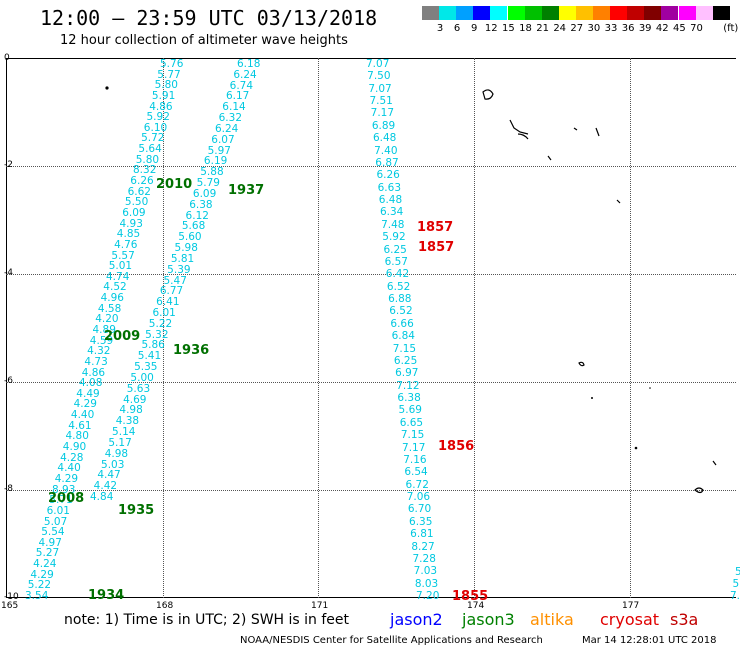 The width and height of the screenshot is (740, 650). I want to click on wave-height-value: 6.52, so click(401, 311).